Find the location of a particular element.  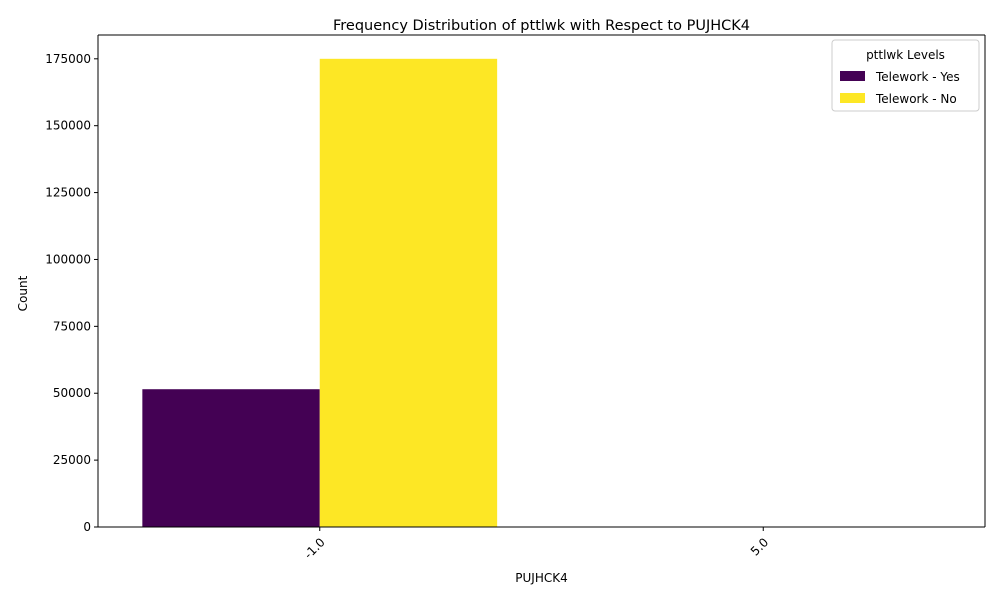

y-tick-label: 0 is located at coordinates (87, 527).